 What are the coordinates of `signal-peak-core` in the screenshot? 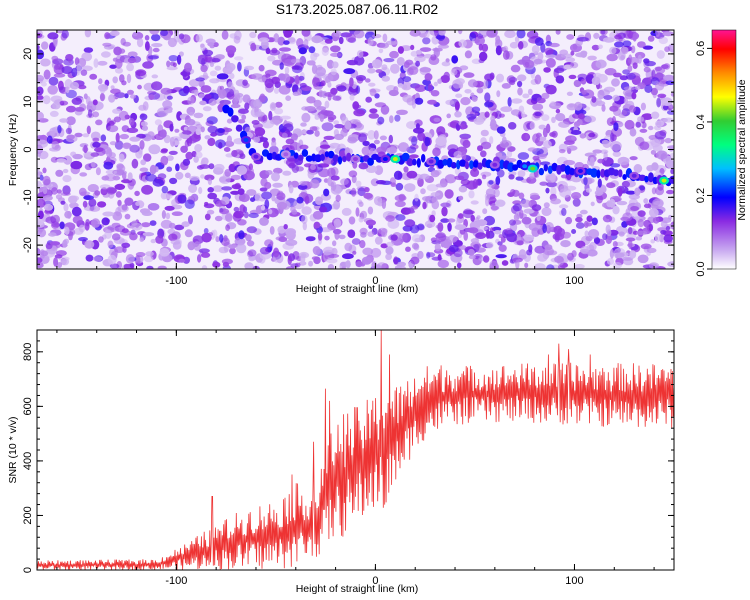 It's located at (580, 171).